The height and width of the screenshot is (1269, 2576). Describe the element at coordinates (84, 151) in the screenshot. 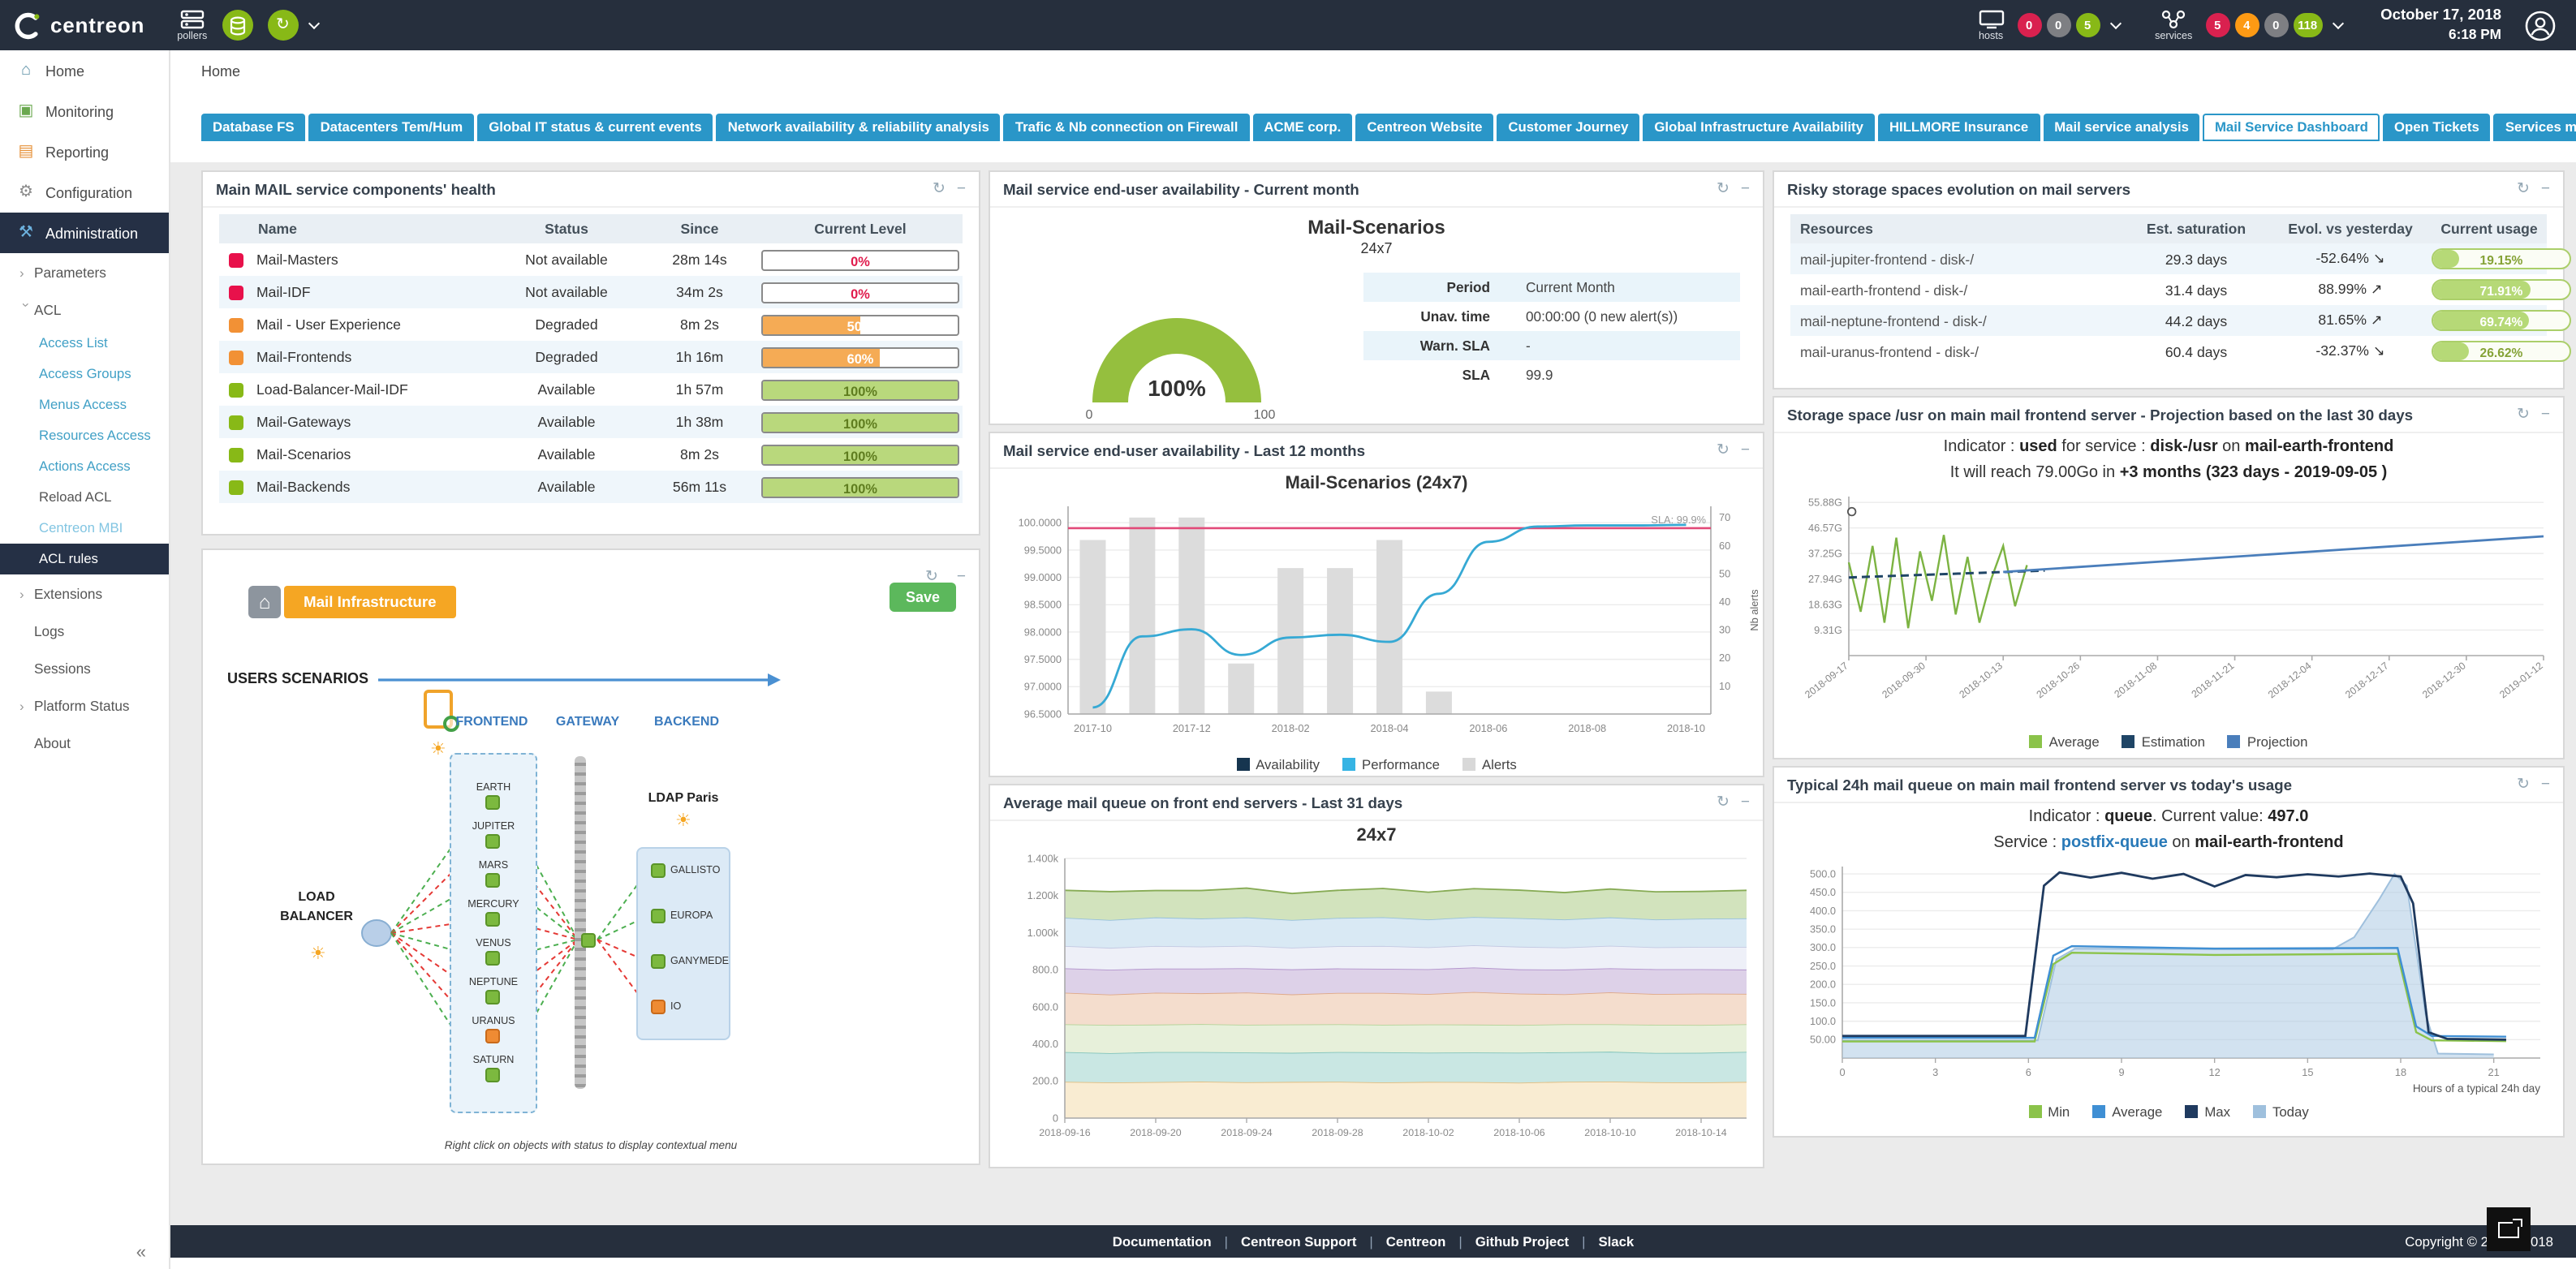

I see `sidebar-item-reporting: ▤ Reporting` at that location.